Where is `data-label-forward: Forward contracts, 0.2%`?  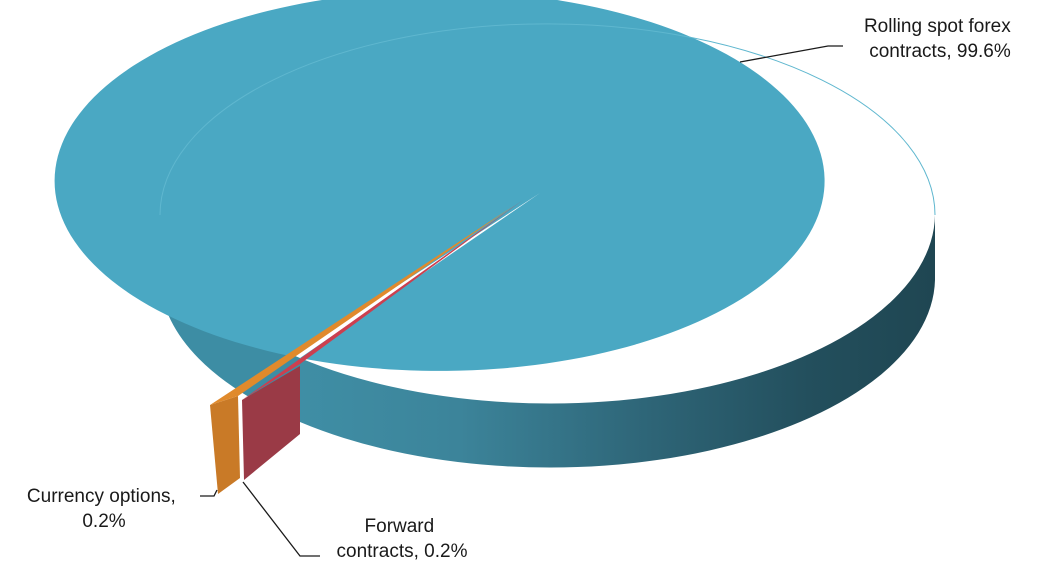
data-label-forward: Forward contracts, 0.2% is located at coordinates (402, 539).